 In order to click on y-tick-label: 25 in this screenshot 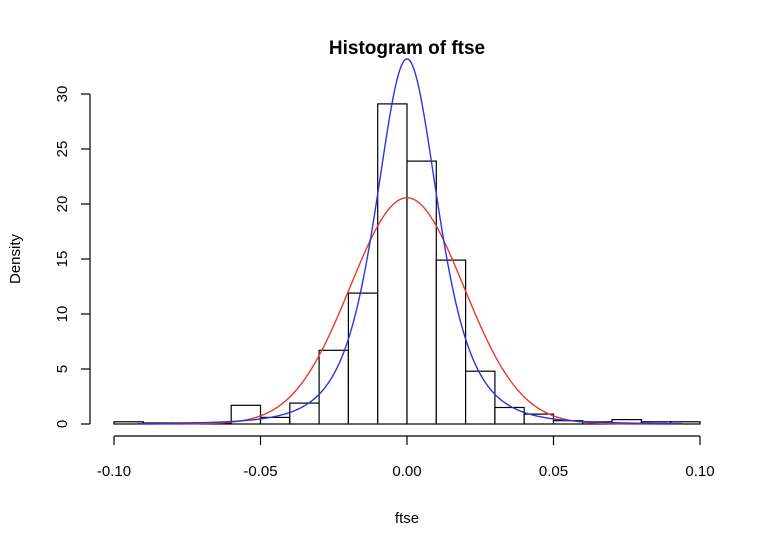, I will do `click(62, 149)`.